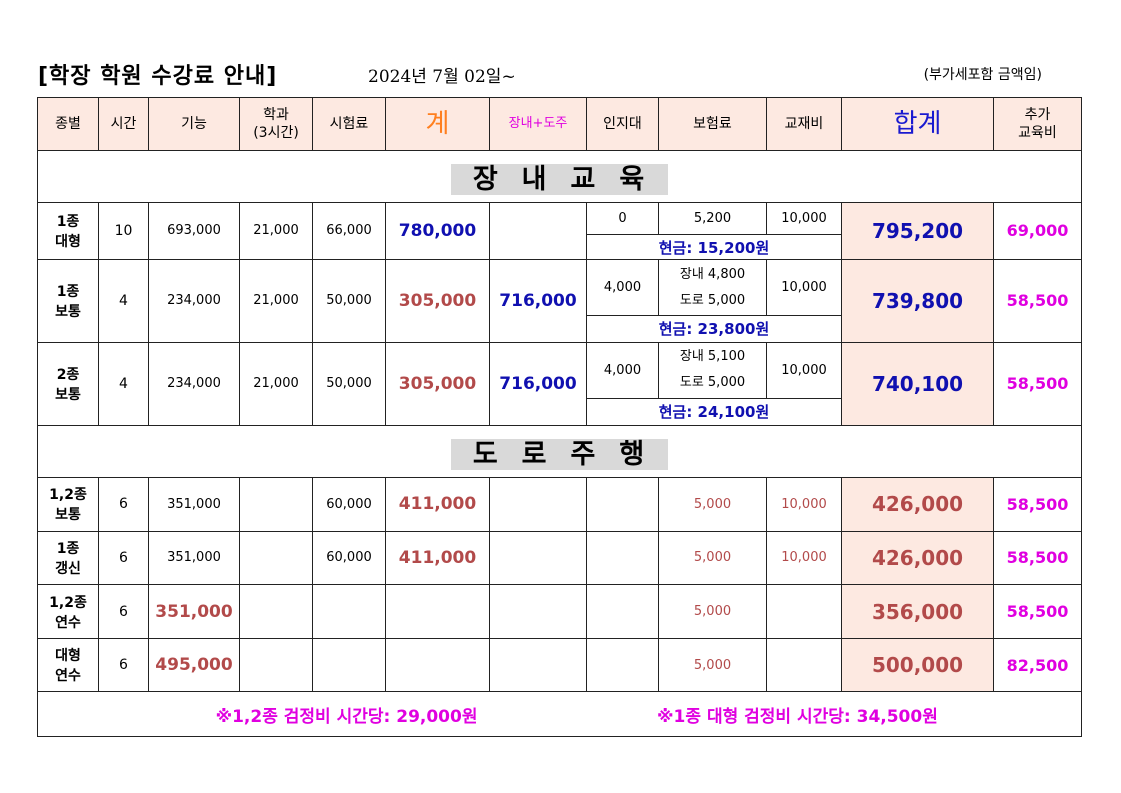  I want to click on section-road-label: 도로주행, so click(559, 454).